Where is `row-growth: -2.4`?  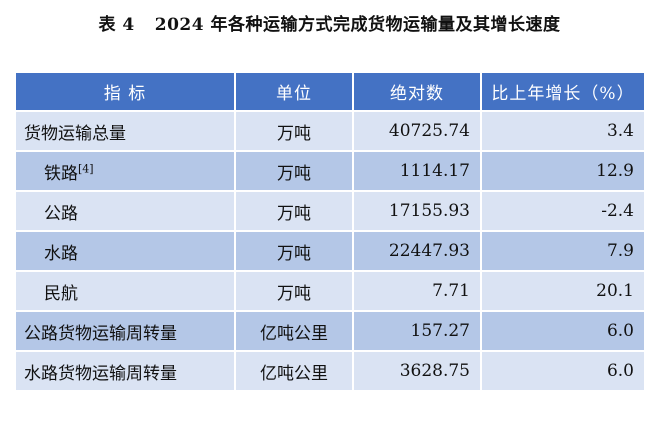
row-growth: -2.4 is located at coordinates (563, 210).